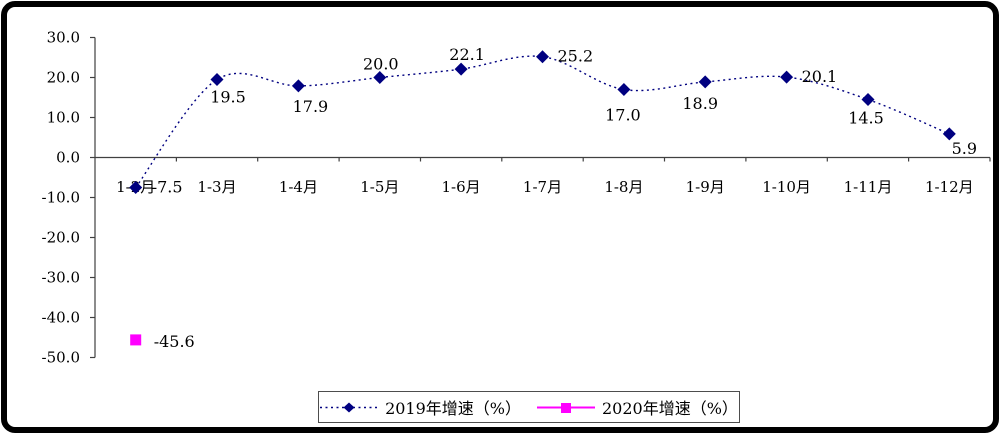 The image size is (1000, 434). Describe the element at coordinates (453, 408) in the screenshot. I see `legend-label-2019: 2019年增速（%）` at that location.